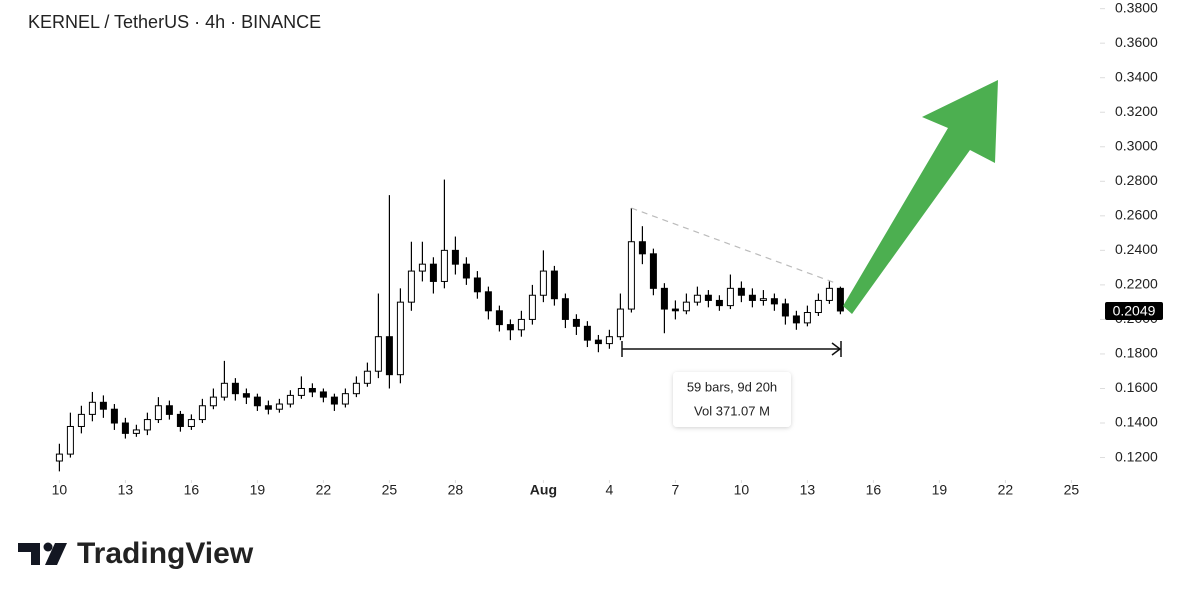 The height and width of the screenshot is (601, 1200). I want to click on range-arrowhead, so click(836, 349).